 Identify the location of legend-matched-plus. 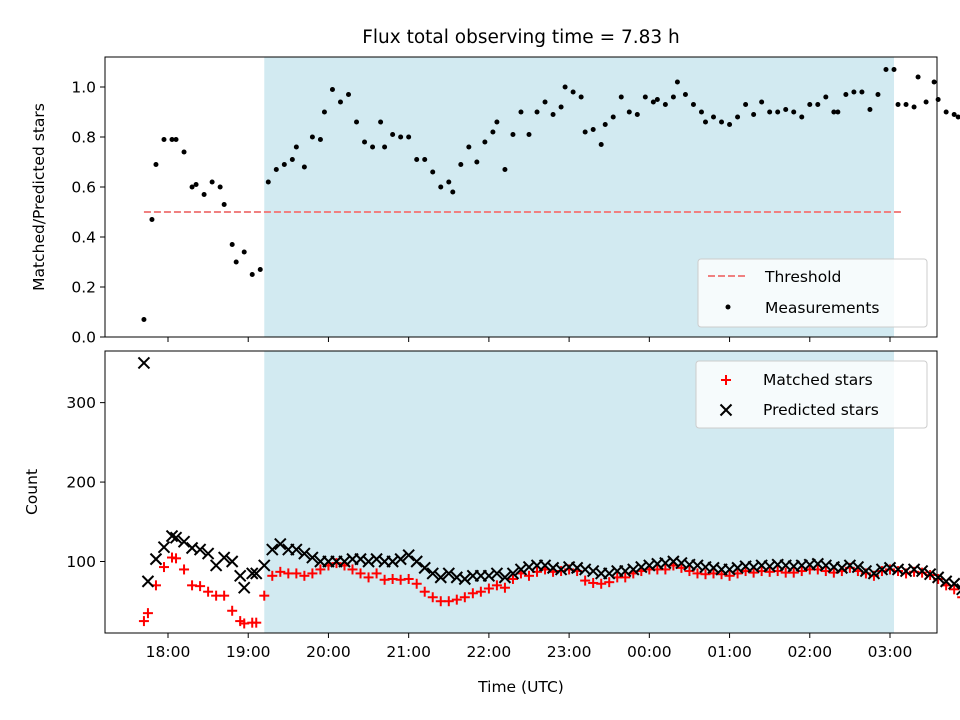
(726, 380).